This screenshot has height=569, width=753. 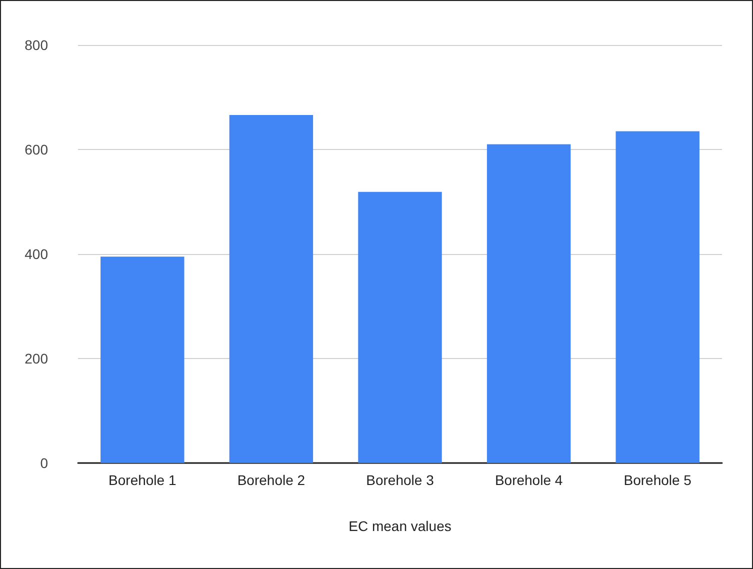 I want to click on x-axis-title: EC mean values, so click(x=400, y=526).